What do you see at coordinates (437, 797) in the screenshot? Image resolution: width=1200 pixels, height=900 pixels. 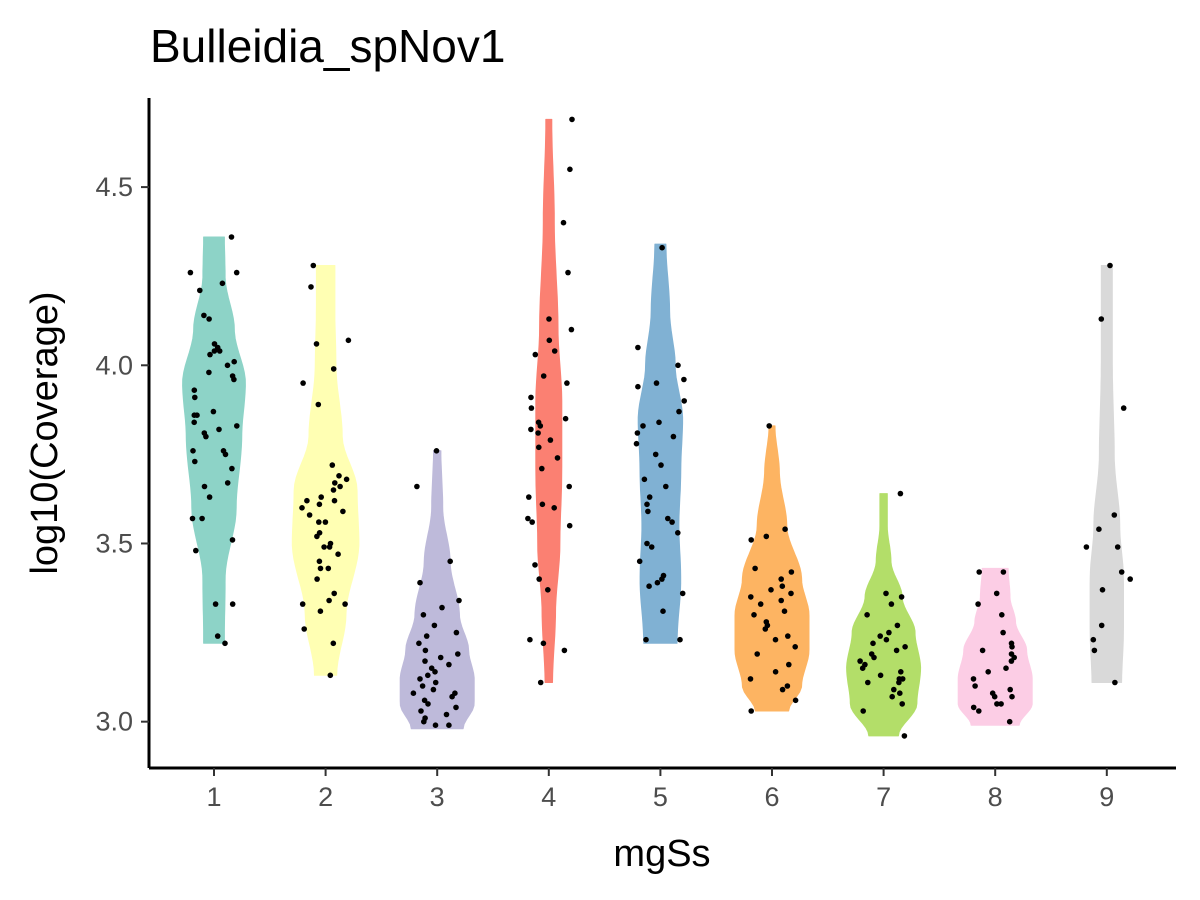 I see `x-tick-label: 3` at bounding box center [437, 797].